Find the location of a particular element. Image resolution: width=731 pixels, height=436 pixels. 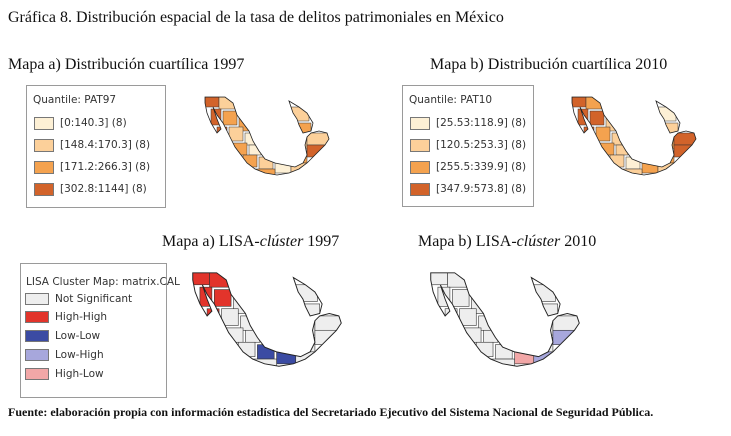

legend-row: [25.53:118.9] (8) is located at coordinates (468, 123).